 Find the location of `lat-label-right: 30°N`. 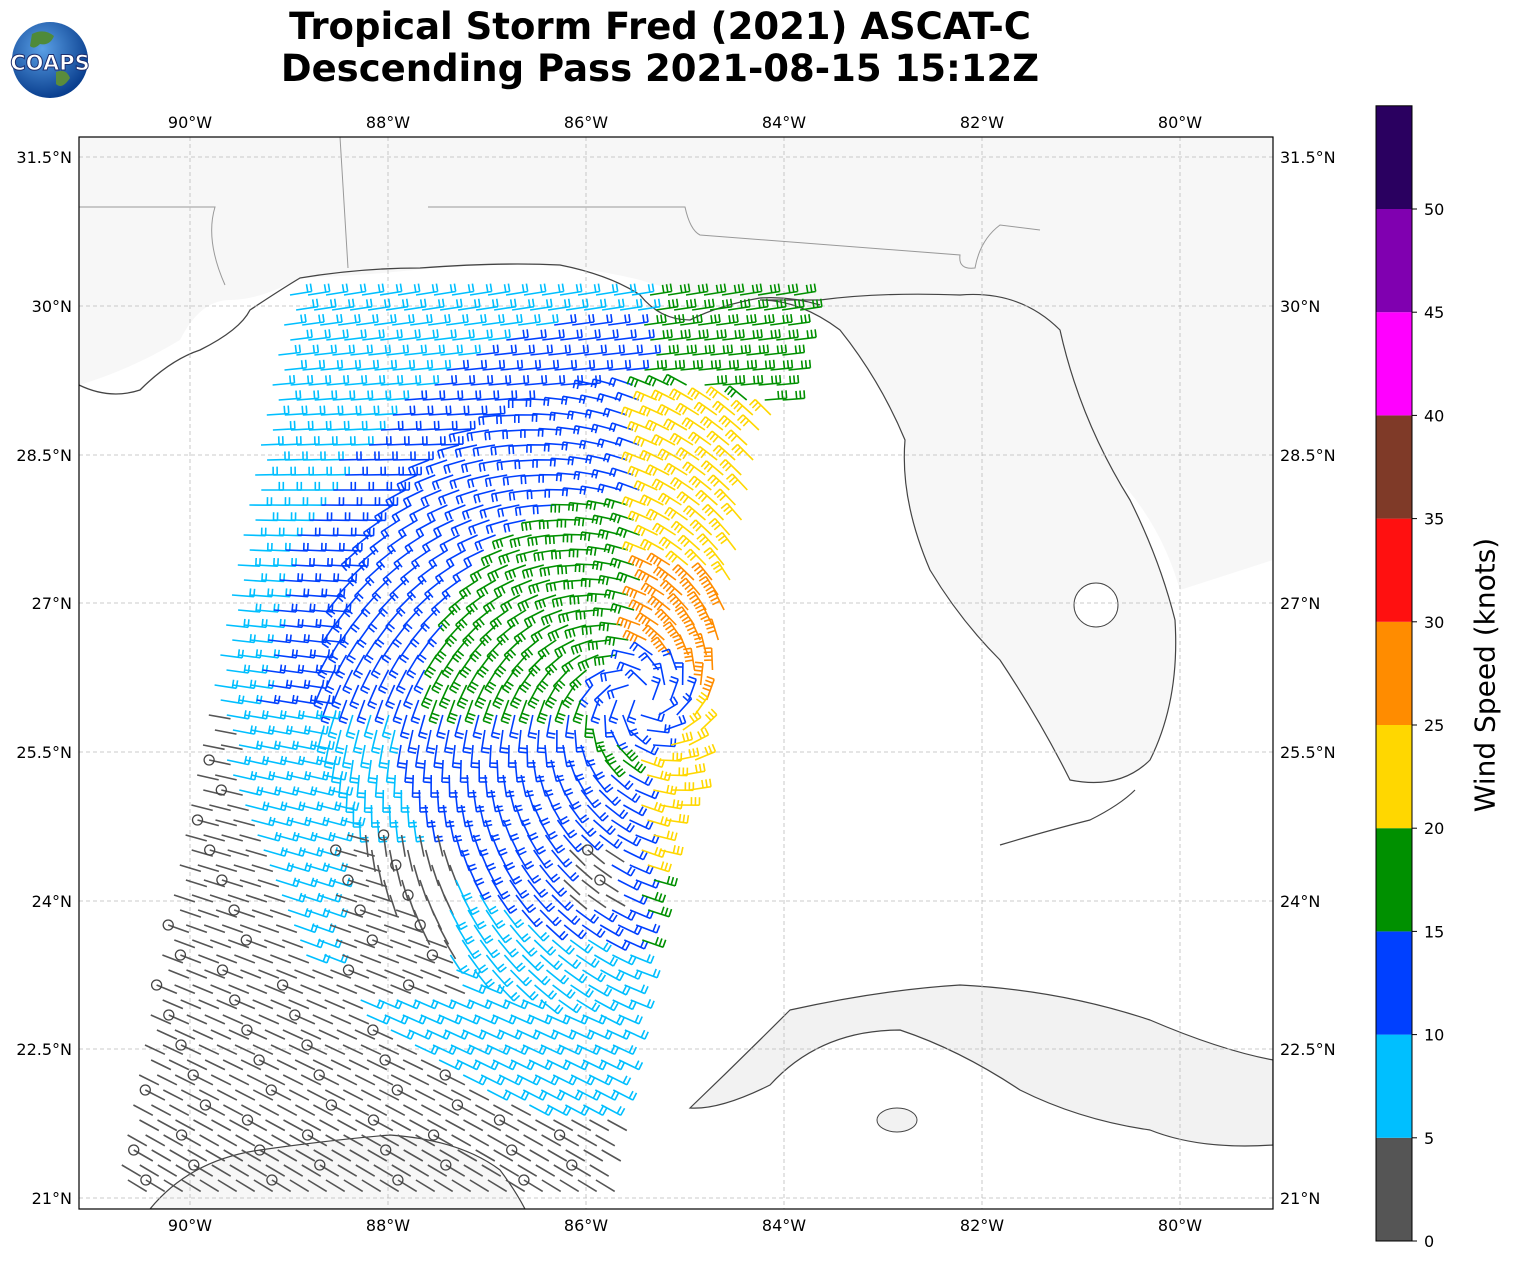

lat-label-right: 30°N is located at coordinates (1300, 306).